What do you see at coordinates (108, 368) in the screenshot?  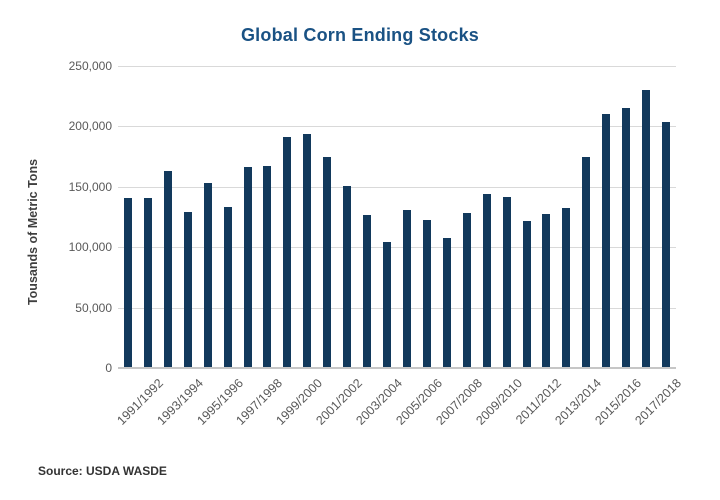 I see `y-tick-label: 0` at bounding box center [108, 368].